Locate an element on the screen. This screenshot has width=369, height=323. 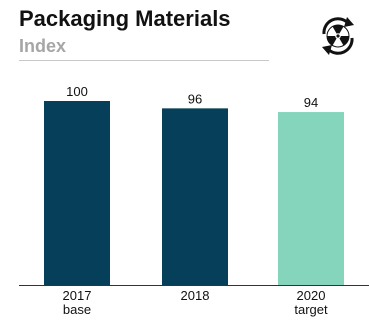
chart-title: Packaging Materials is located at coordinates (125, 18).